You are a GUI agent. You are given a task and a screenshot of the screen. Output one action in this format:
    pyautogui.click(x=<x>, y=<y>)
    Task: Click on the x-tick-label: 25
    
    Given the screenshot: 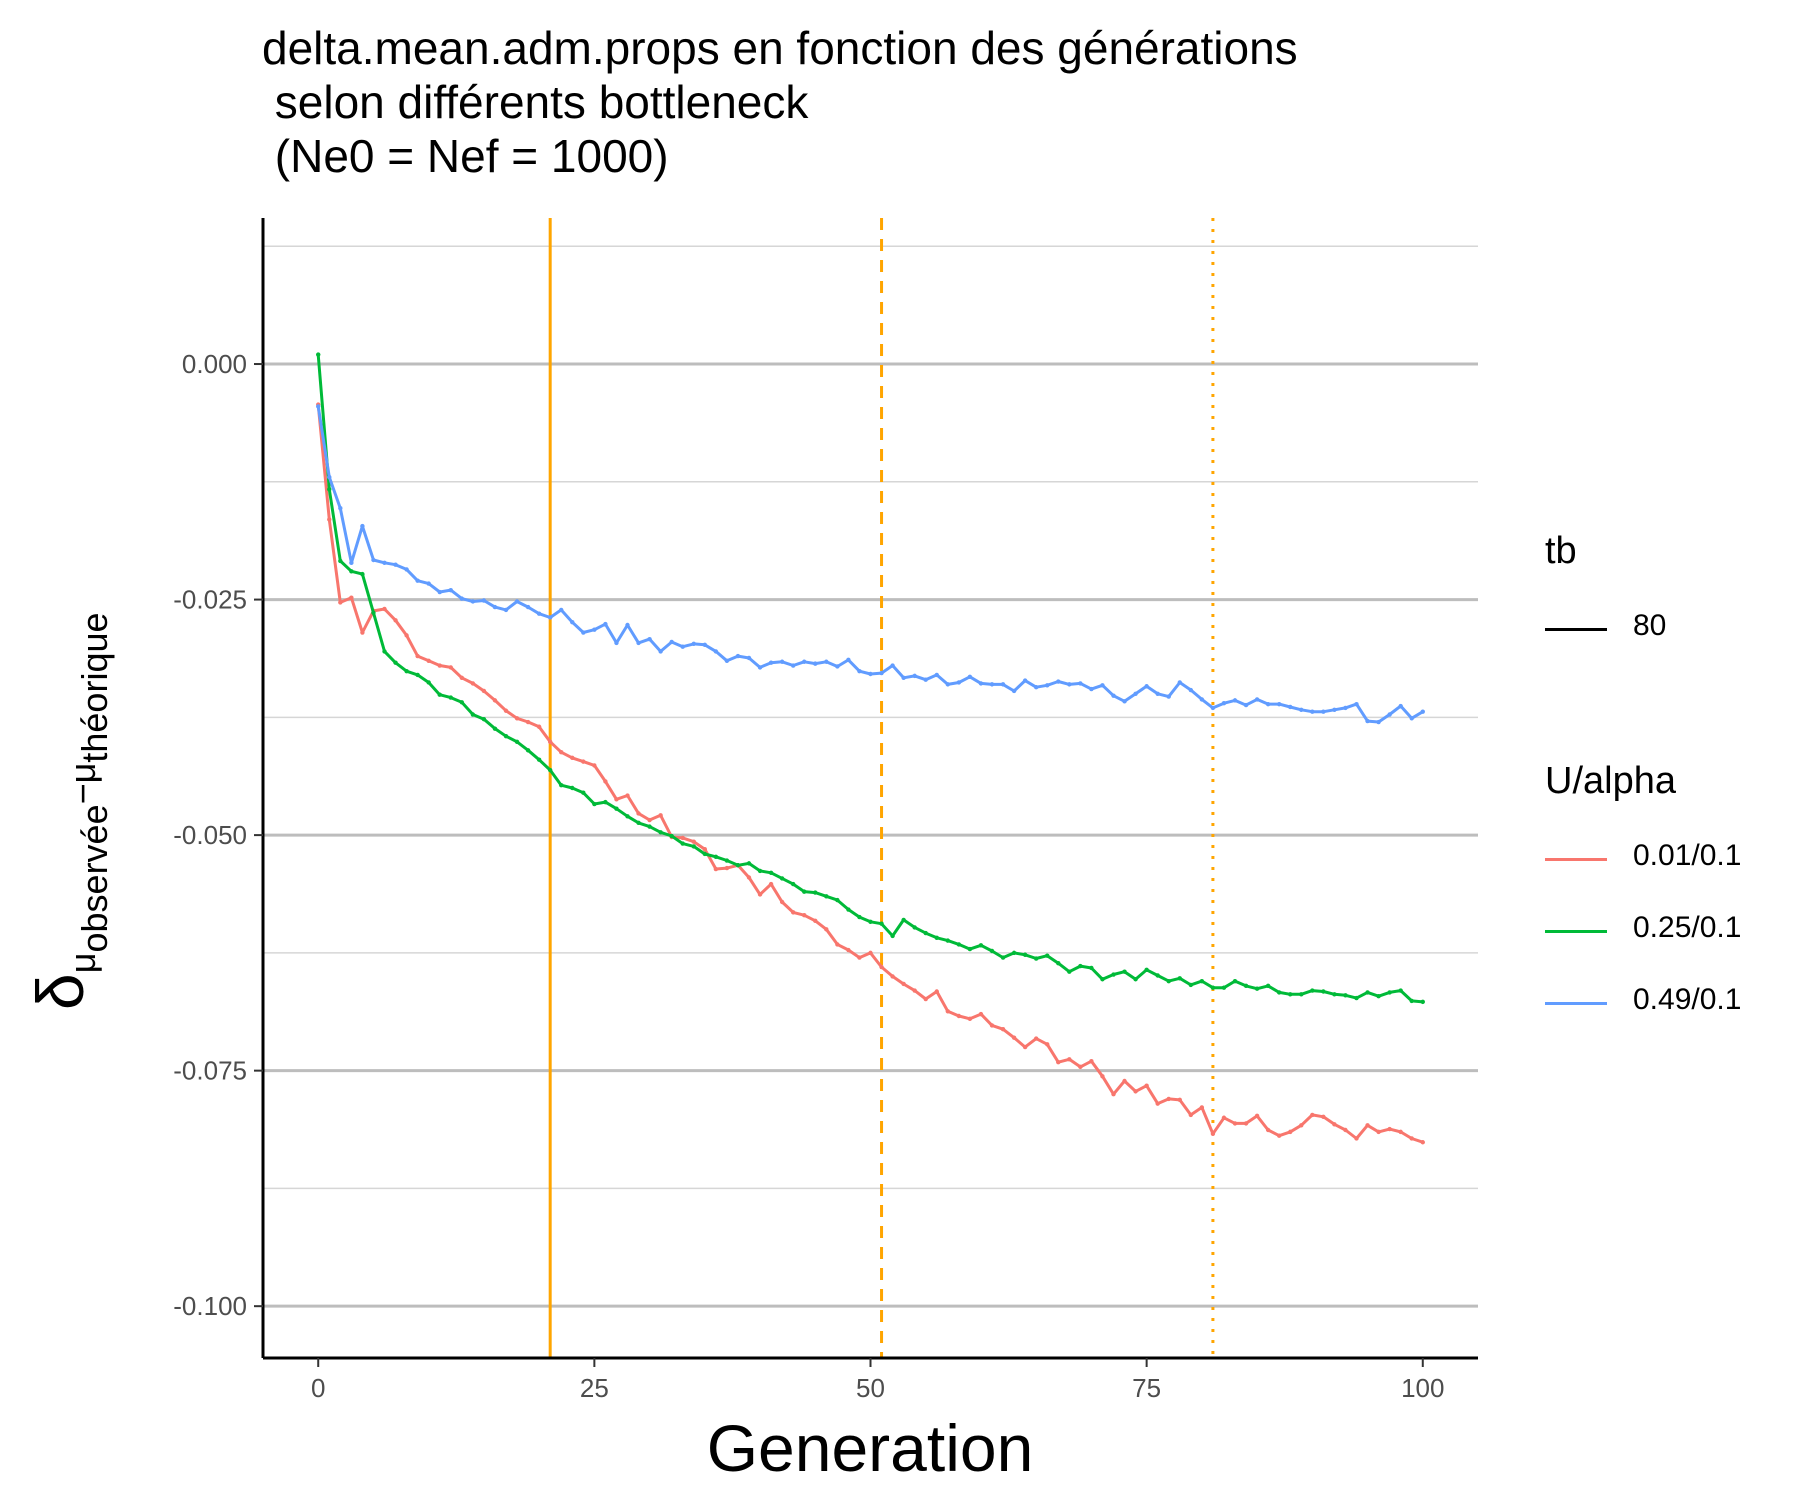 What is the action you would take?
    pyautogui.click(x=594, y=1388)
    